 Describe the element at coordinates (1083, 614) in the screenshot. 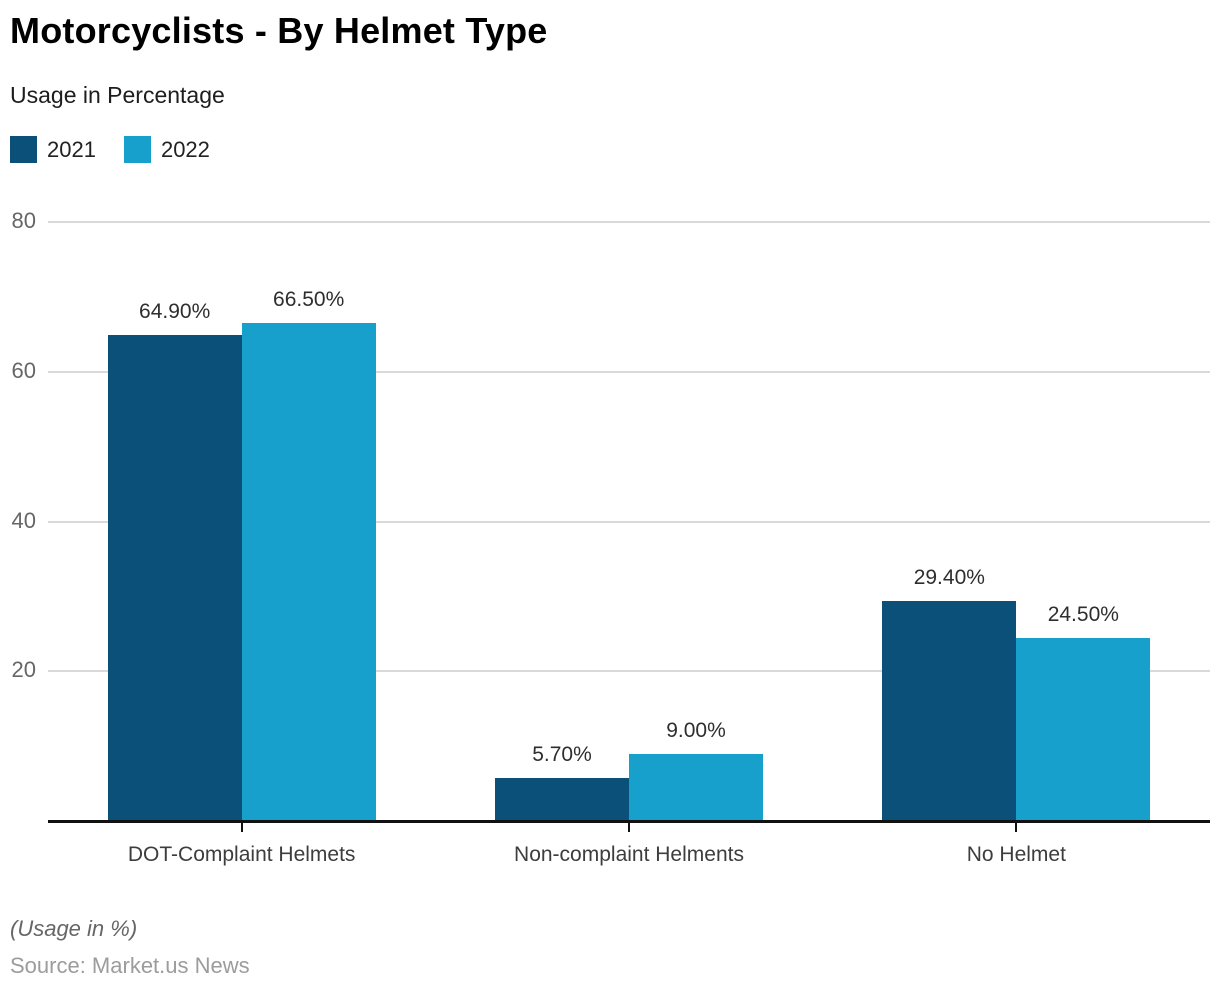

I see `value-label-2022-category-3: 24.50%` at that location.